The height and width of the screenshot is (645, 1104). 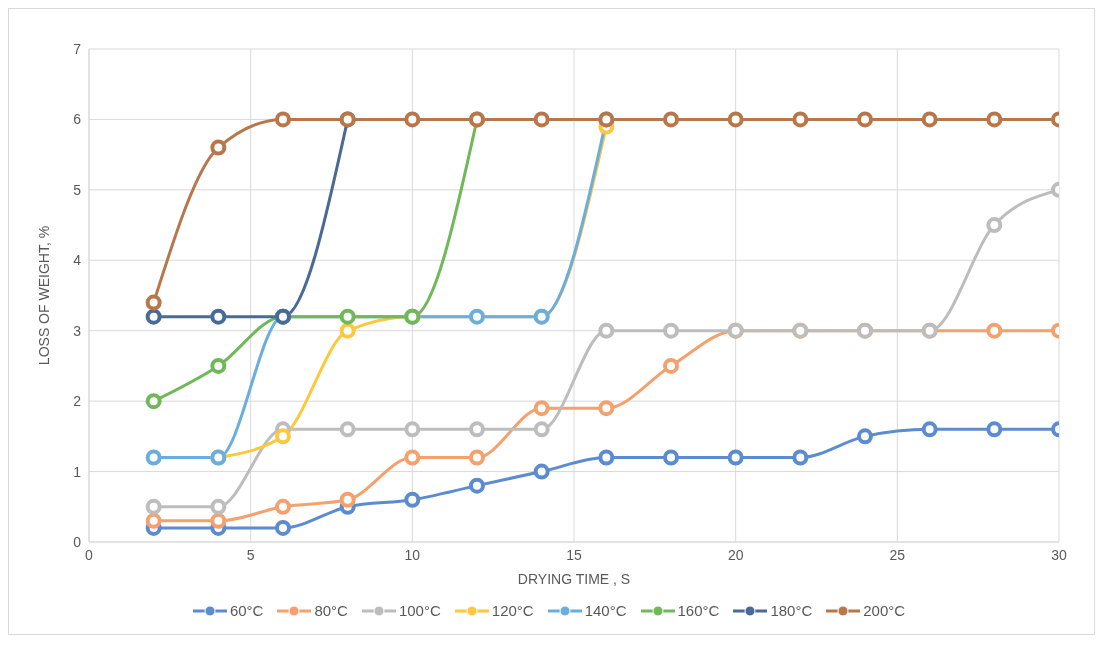 What do you see at coordinates (77, 260) in the screenshot?
I see `y-tick-label: 4` at bounding box center [77, 260].